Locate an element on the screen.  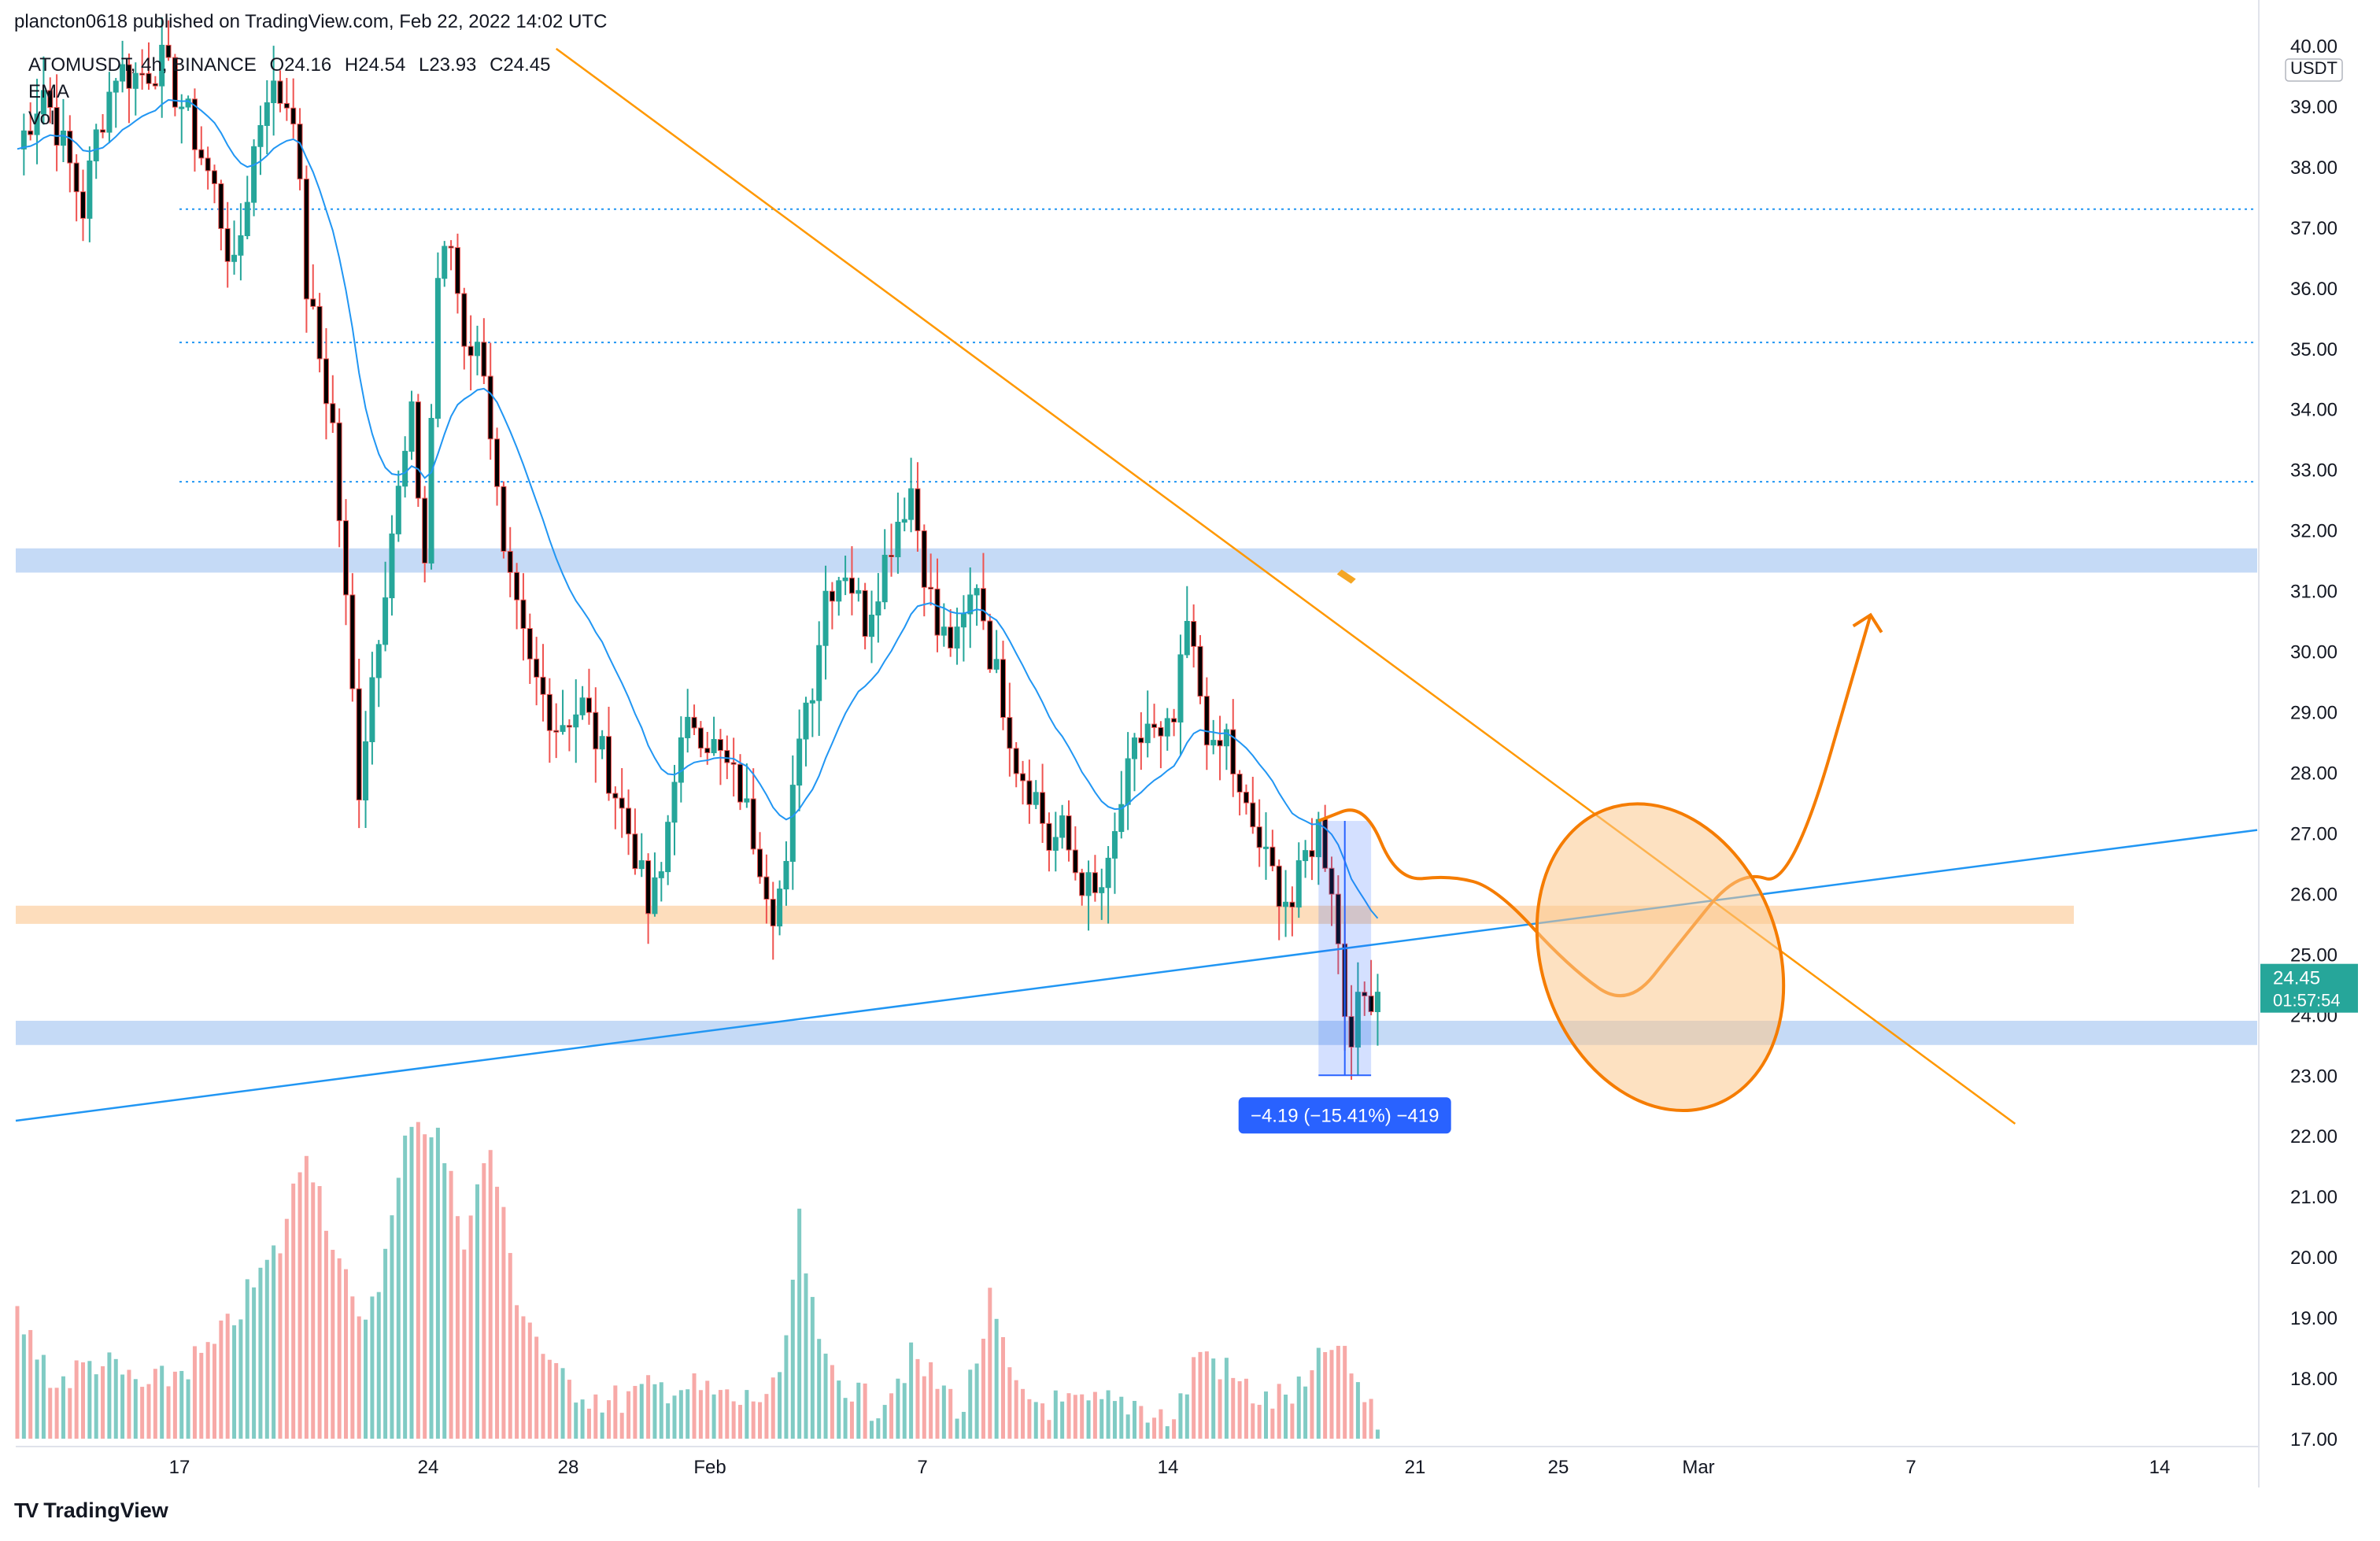
measure-label-bg is located at coordinates (1344, 1115).